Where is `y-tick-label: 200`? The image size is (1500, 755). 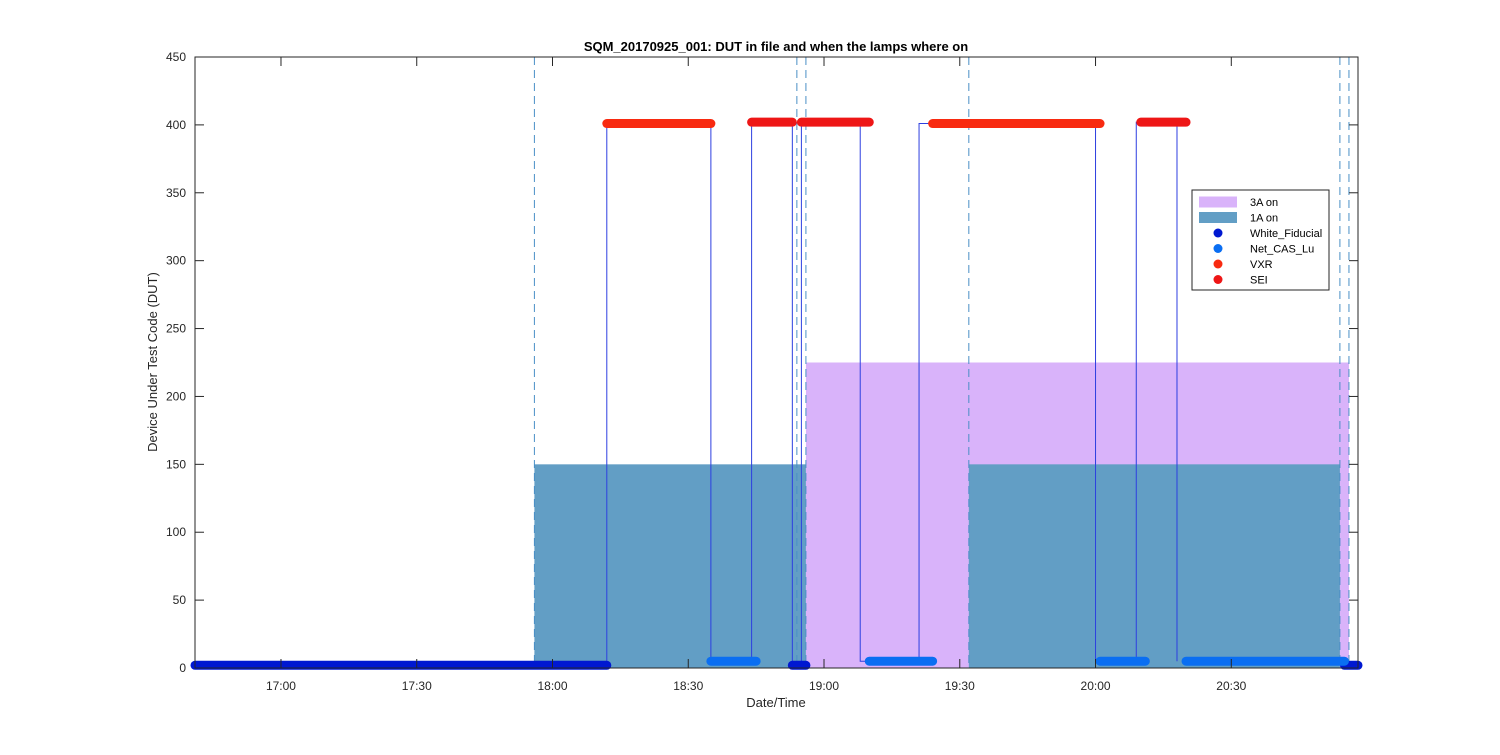
y-tick-label: 200 is located at coordinates (176, 396).